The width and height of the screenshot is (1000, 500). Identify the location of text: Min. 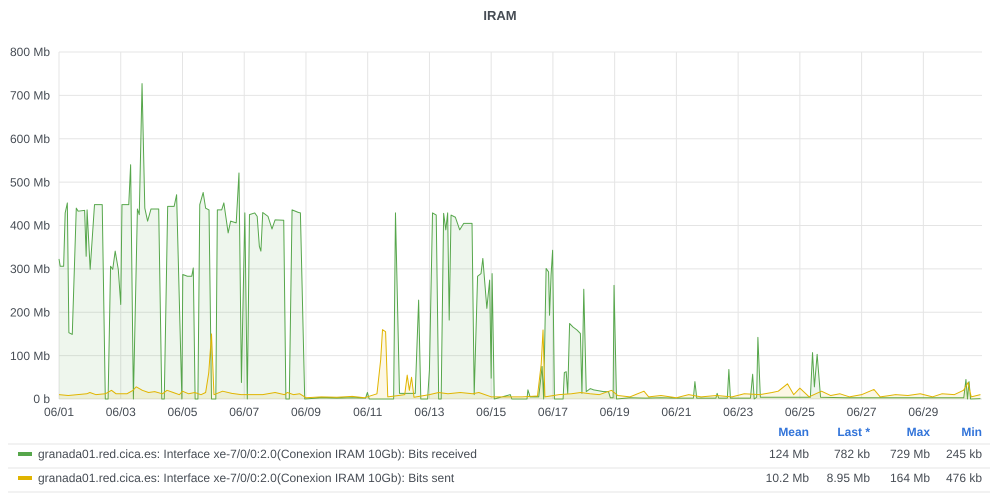
(971, 432).